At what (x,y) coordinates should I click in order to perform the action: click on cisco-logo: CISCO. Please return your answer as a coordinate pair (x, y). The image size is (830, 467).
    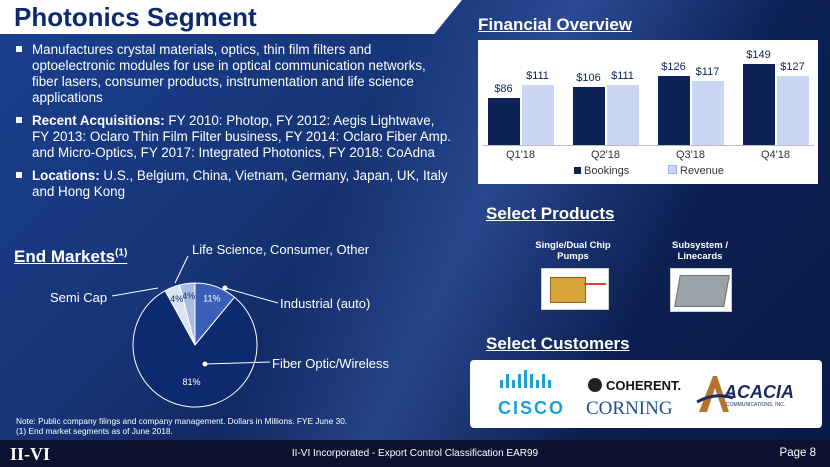
    Looking at the image, I should click on (532, 408).